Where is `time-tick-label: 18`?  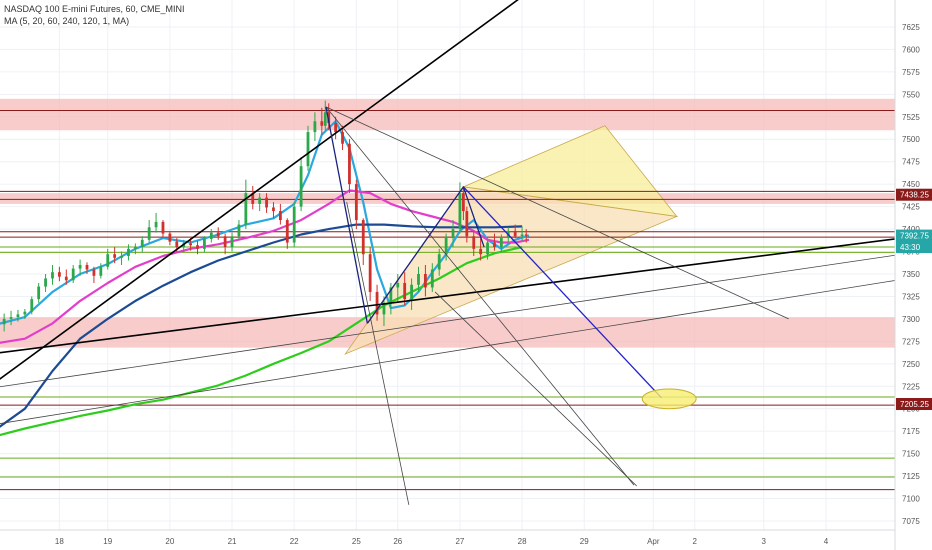
time-tick-label: 18 is located at coordinates (59, 541).